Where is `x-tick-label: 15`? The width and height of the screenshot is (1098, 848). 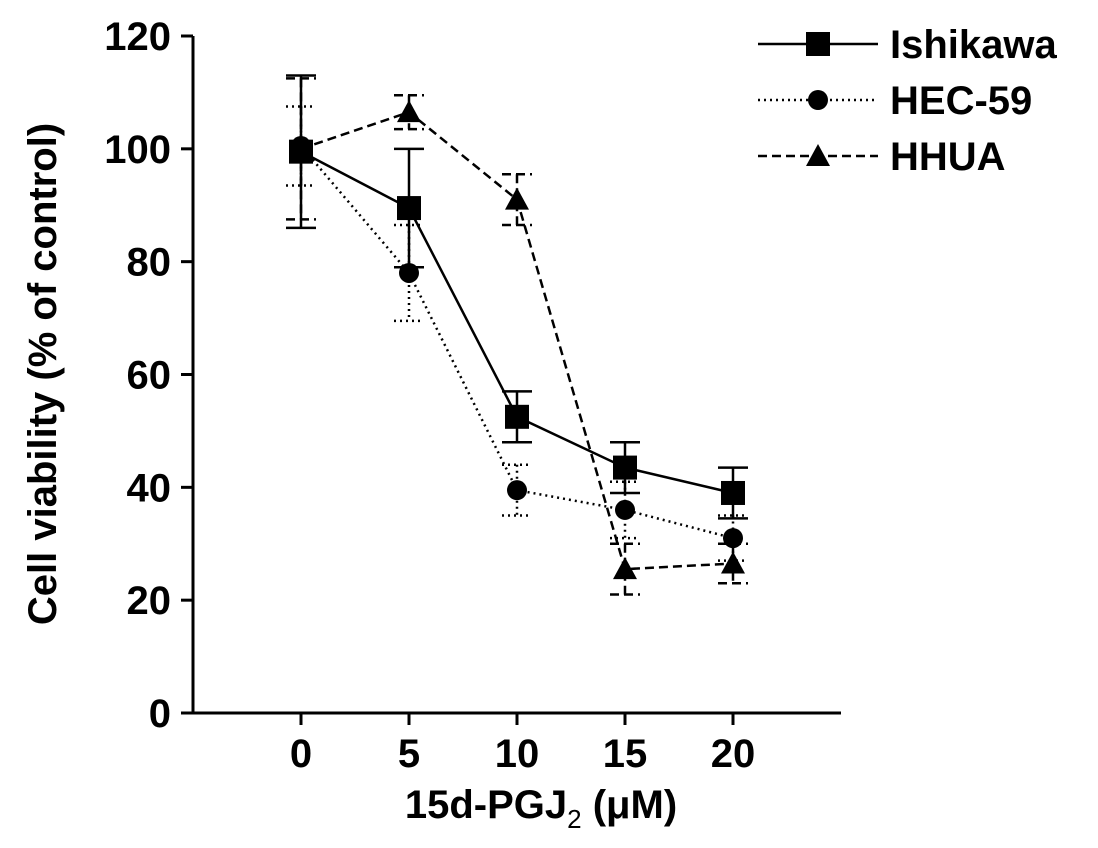 x-tick-label: 15 is located at coordinates (625, 754).